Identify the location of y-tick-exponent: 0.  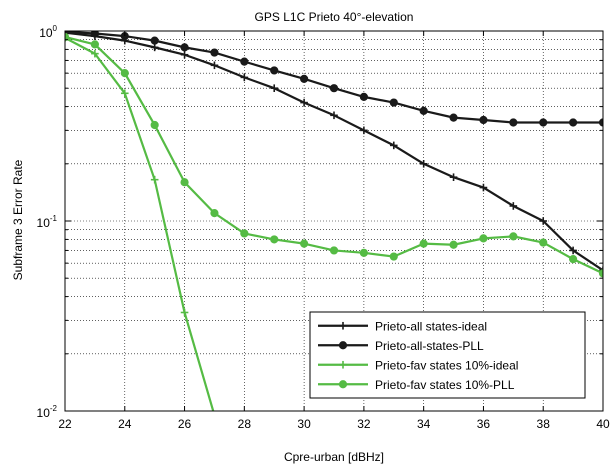
(55, 28).